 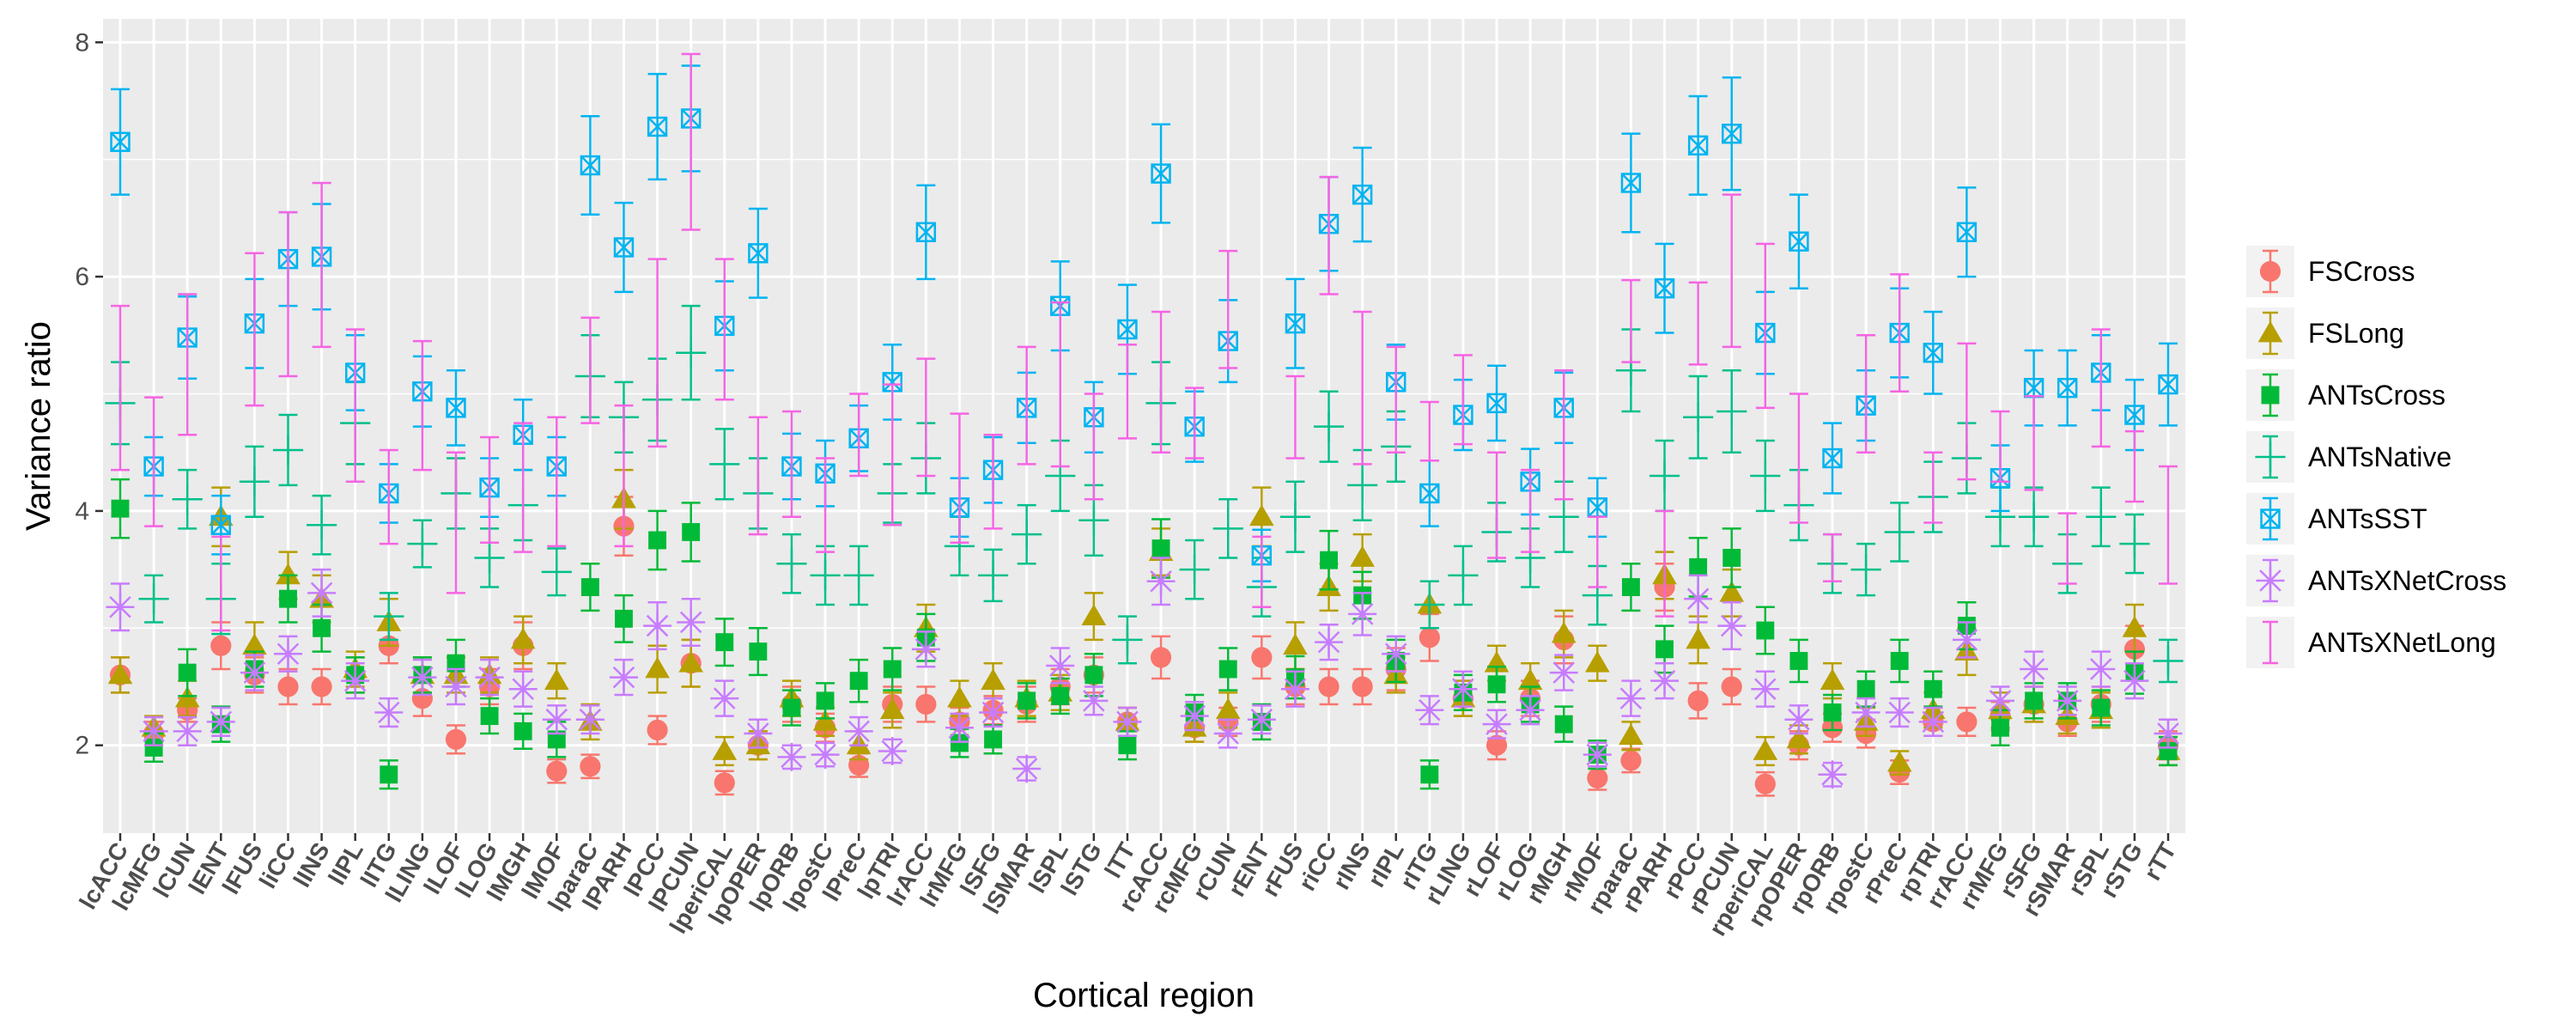 What do you see at coordinates (82, 42) in the screenshot?
I see `y-tick-label: 8` at bounding box center [82, 42].